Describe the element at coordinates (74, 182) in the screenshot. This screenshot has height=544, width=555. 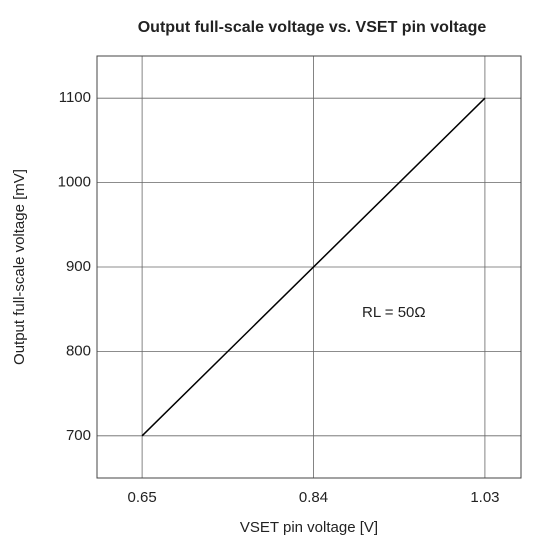
I see `y-tick-label: 1000` at that location.